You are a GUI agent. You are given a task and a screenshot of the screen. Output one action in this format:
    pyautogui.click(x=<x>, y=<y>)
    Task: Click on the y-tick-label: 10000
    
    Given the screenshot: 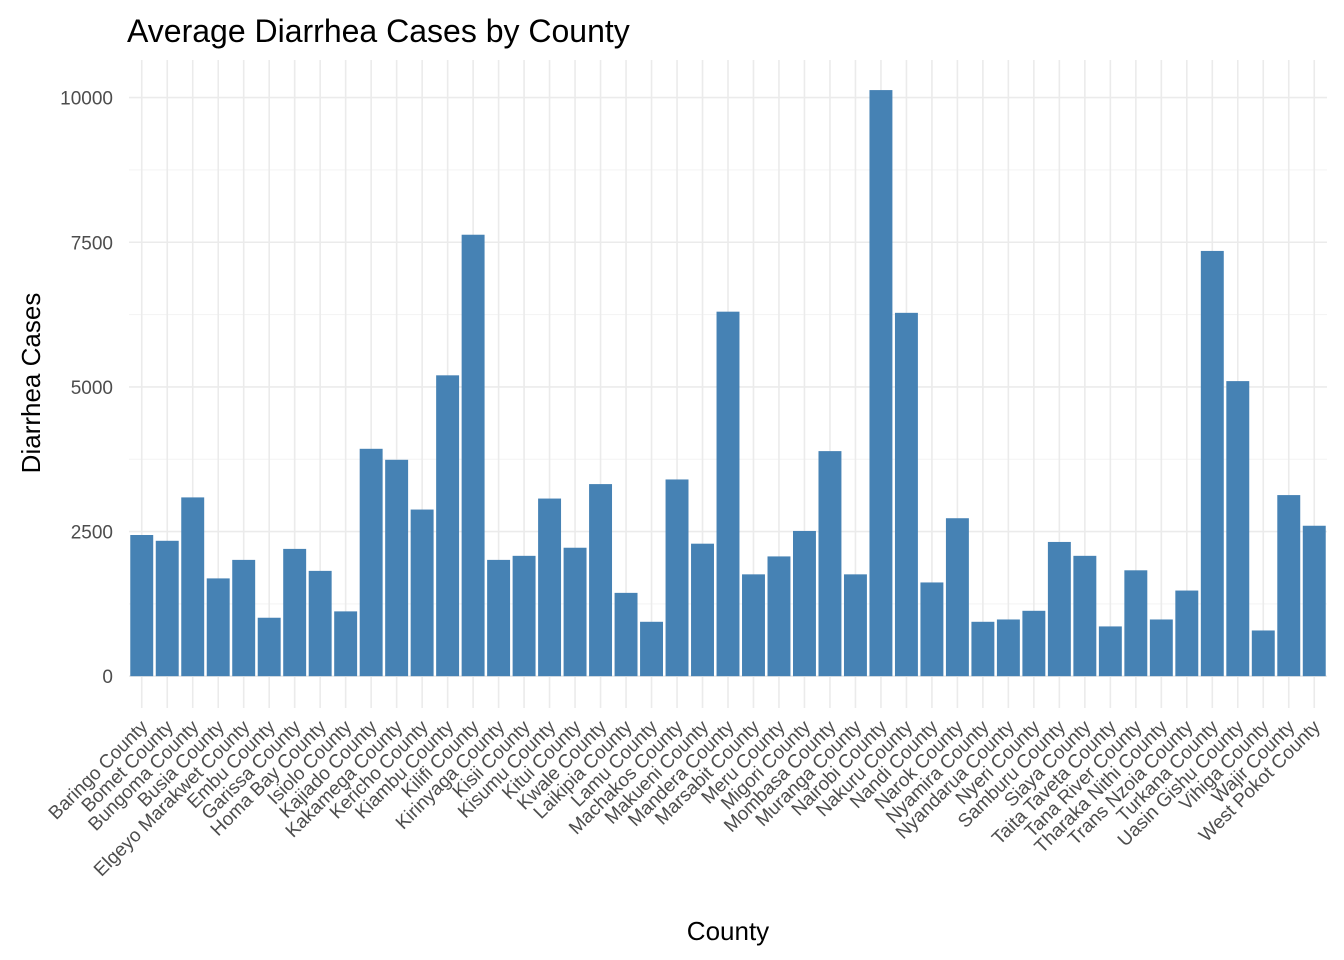 What is the action you would take?
    pyautogui.click(x=86, y=99)
    